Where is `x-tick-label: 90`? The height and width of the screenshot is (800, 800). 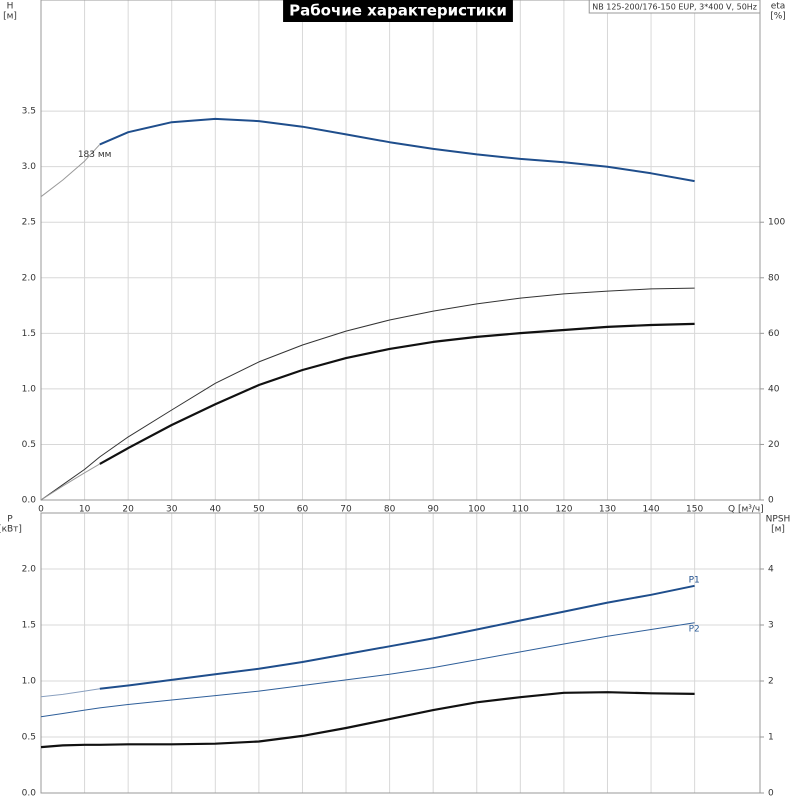
x-tick-label: 90 is located at coordinates (433, 510).